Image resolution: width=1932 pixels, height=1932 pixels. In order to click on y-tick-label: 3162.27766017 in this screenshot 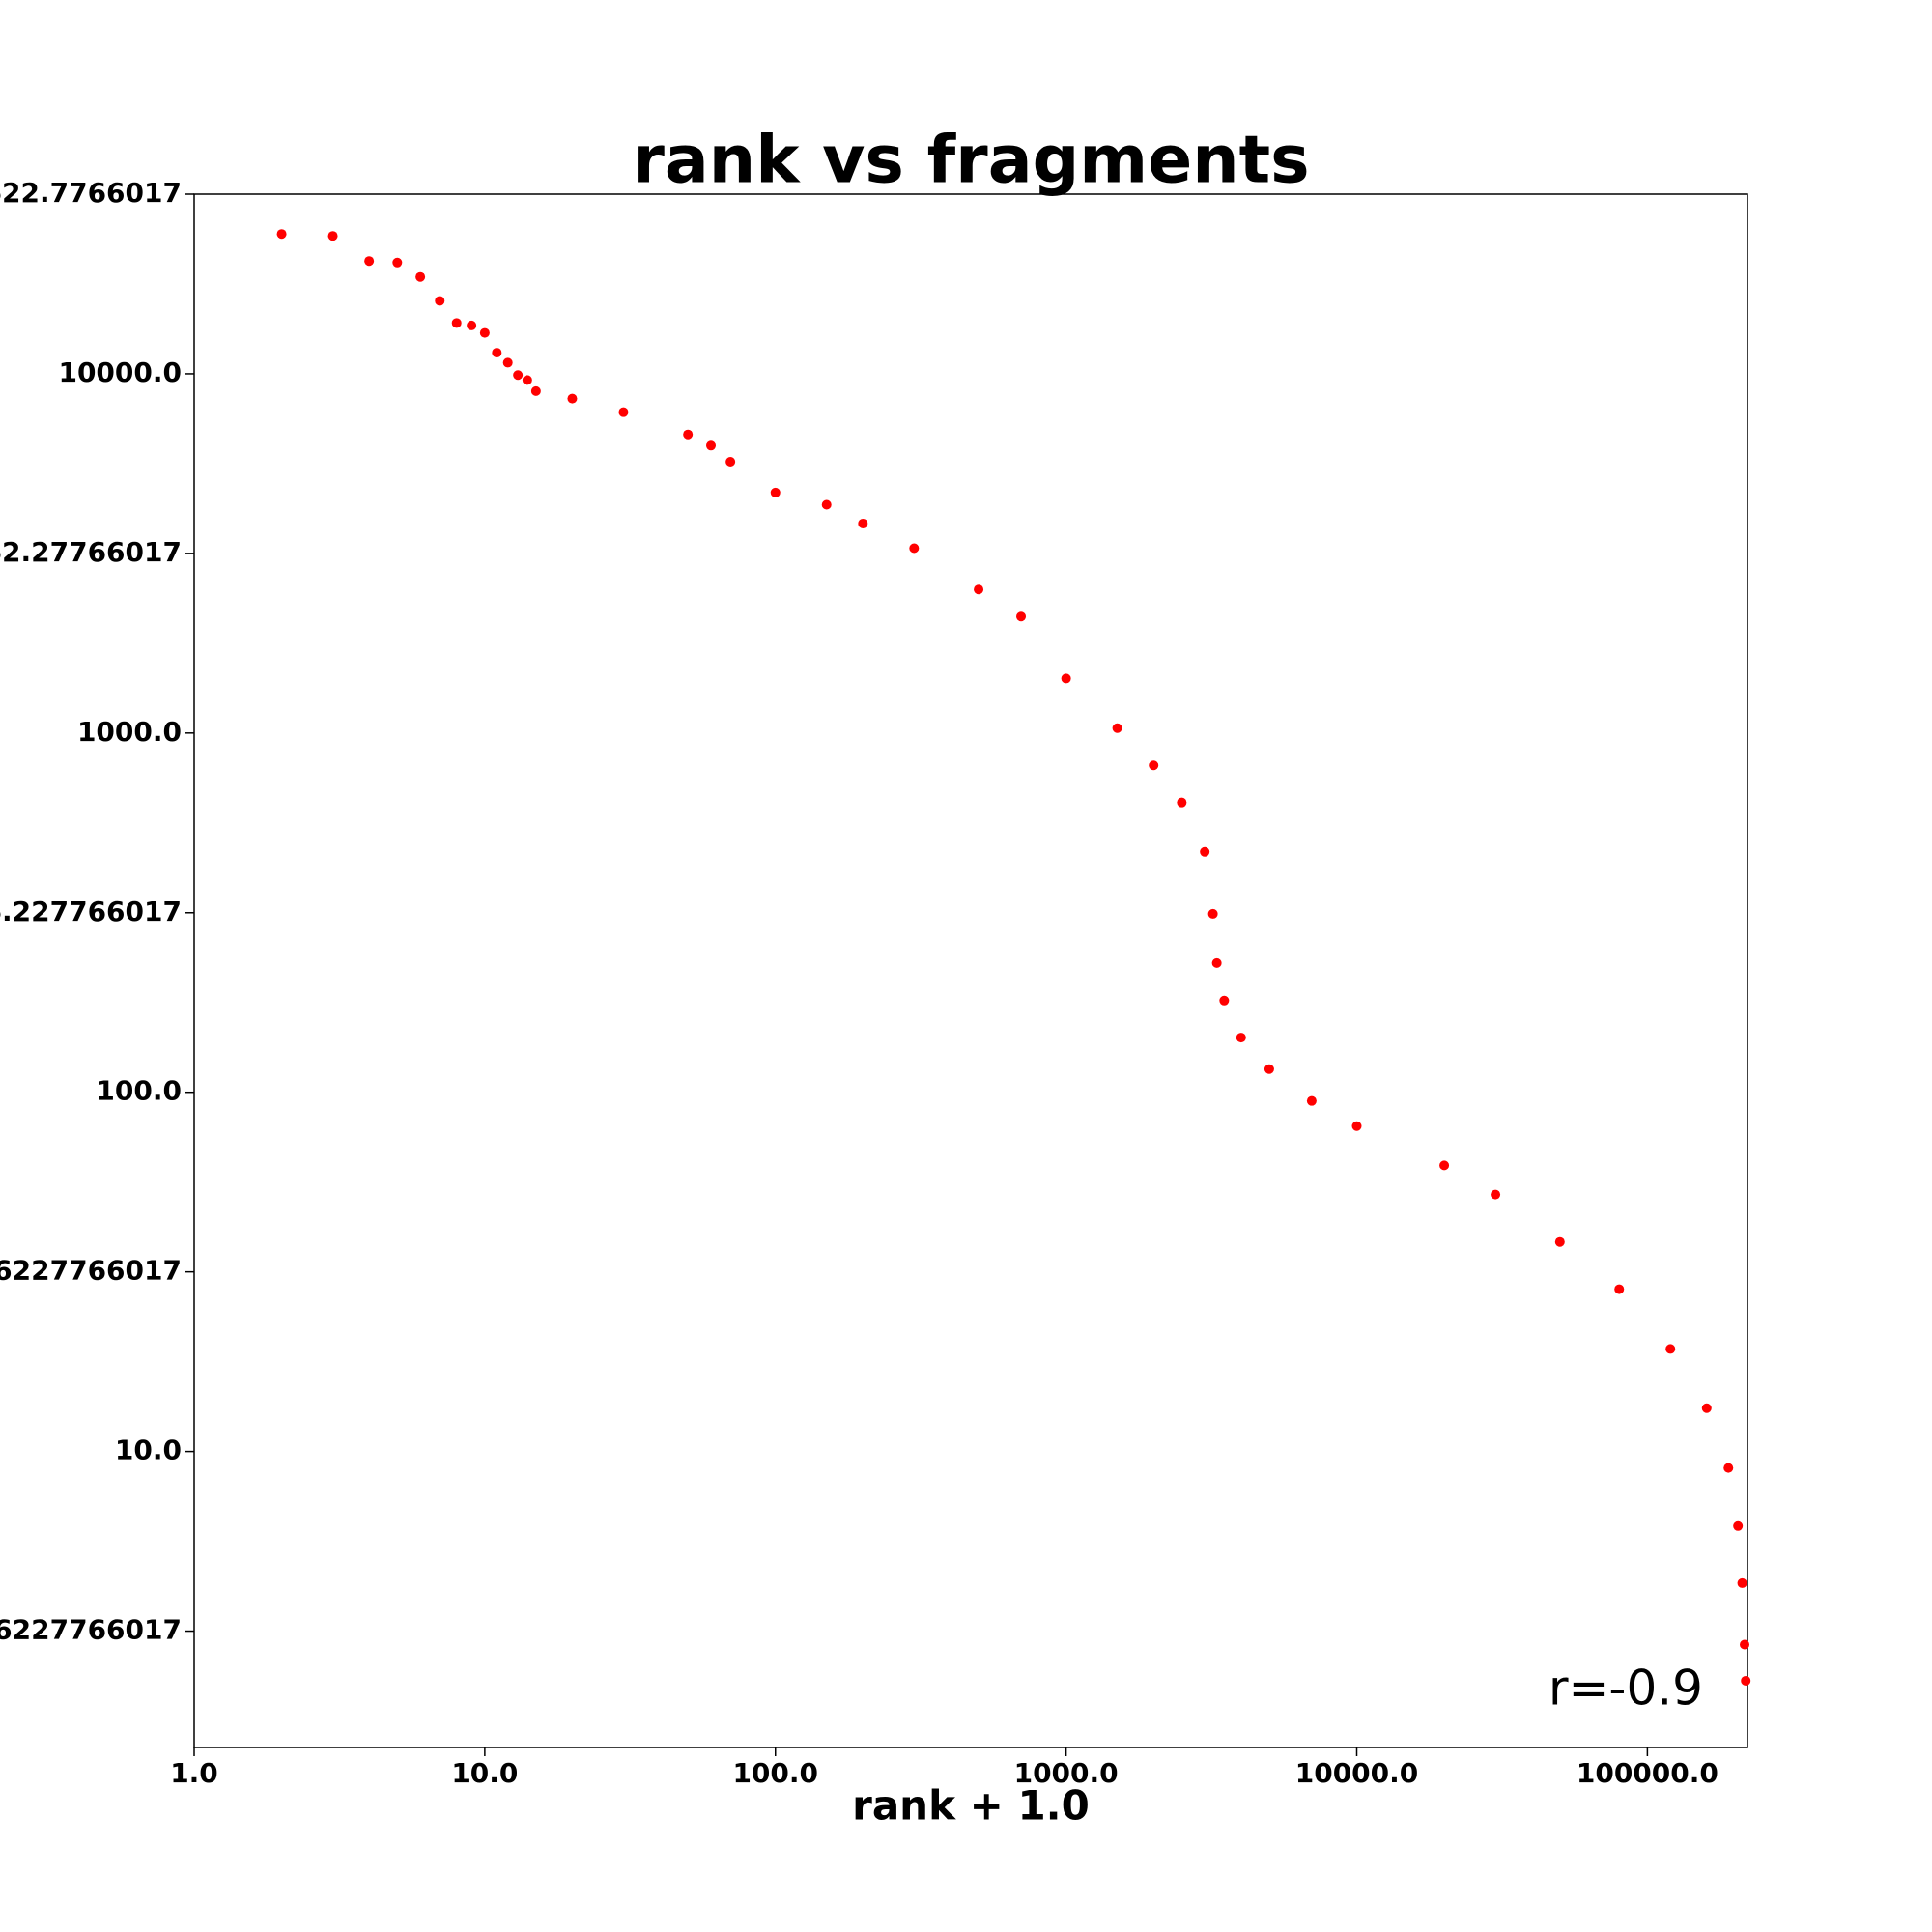, I will do `click(91, 552)`.